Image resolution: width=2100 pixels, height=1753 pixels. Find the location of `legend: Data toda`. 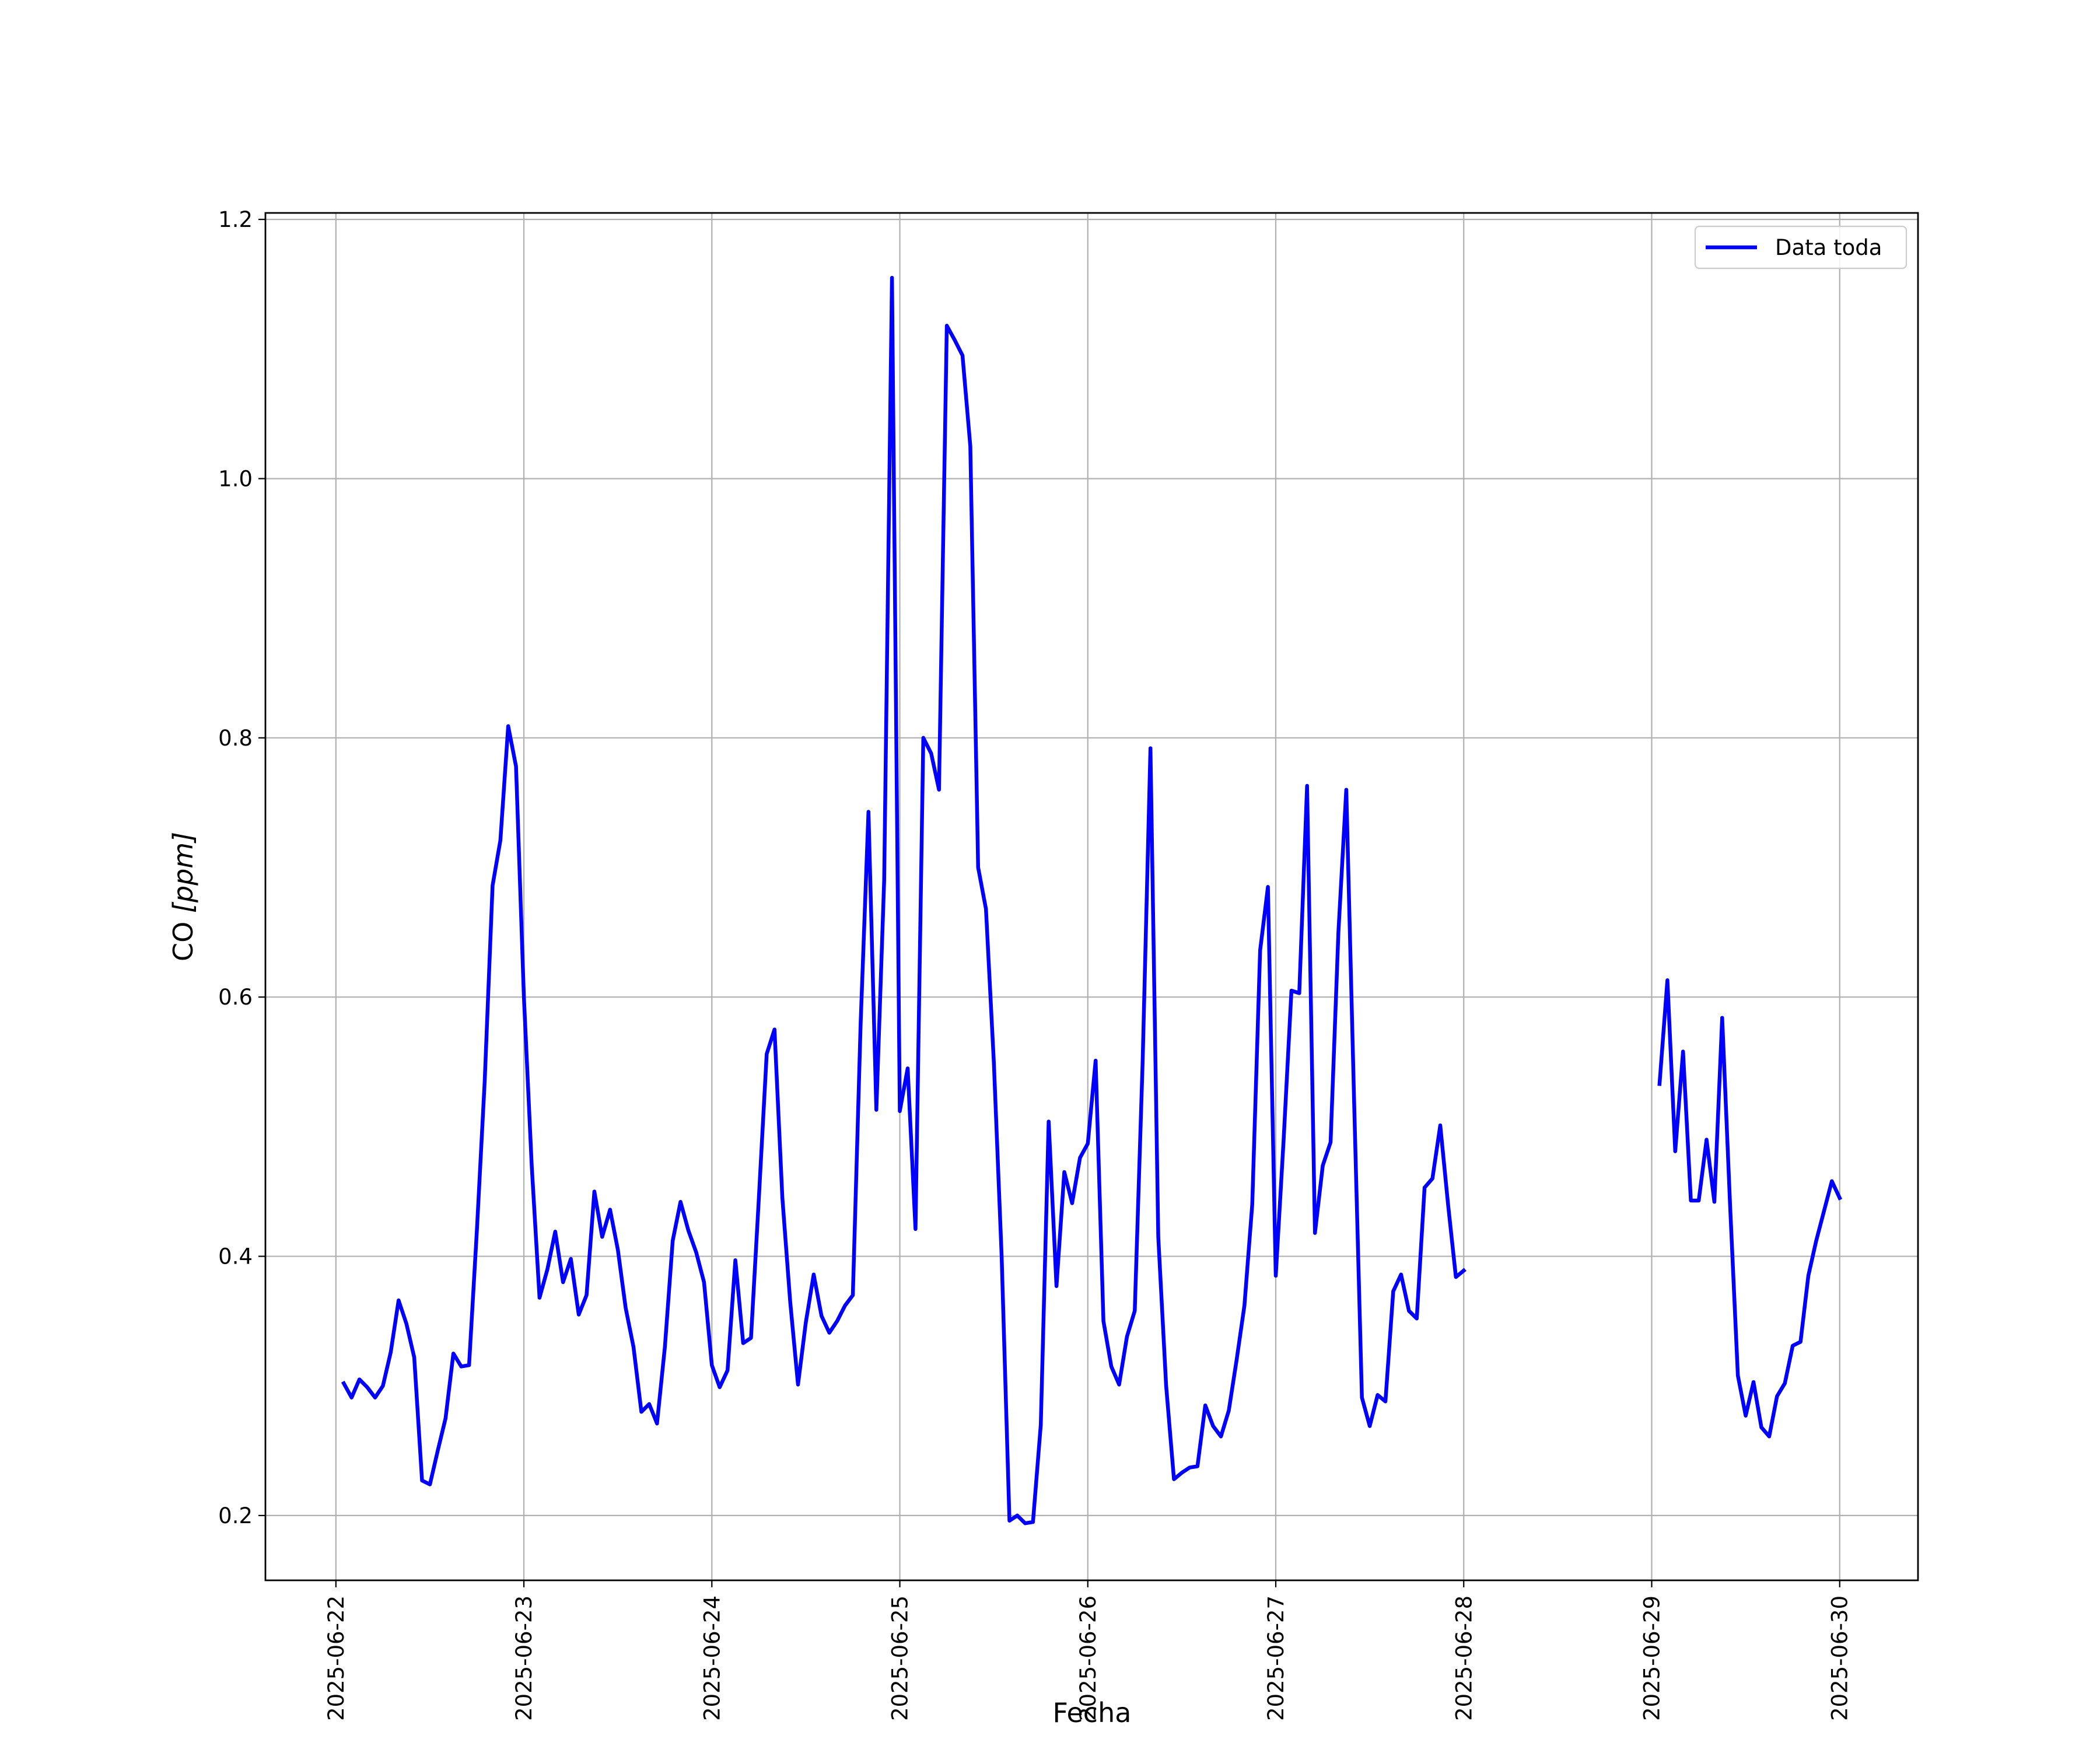

legend: Data toda is located at coordinates (1801, 247).